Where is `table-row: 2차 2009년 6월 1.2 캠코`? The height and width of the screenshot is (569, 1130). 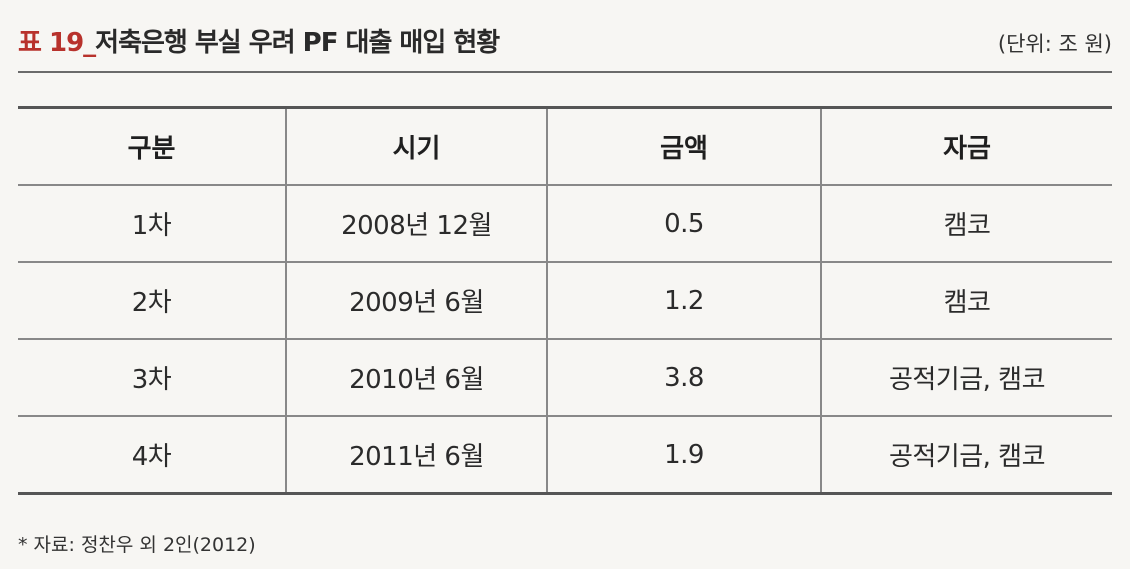
table-row: 2차 2009년 6월 1.2 캠코 is located at coordinates (565, 301).